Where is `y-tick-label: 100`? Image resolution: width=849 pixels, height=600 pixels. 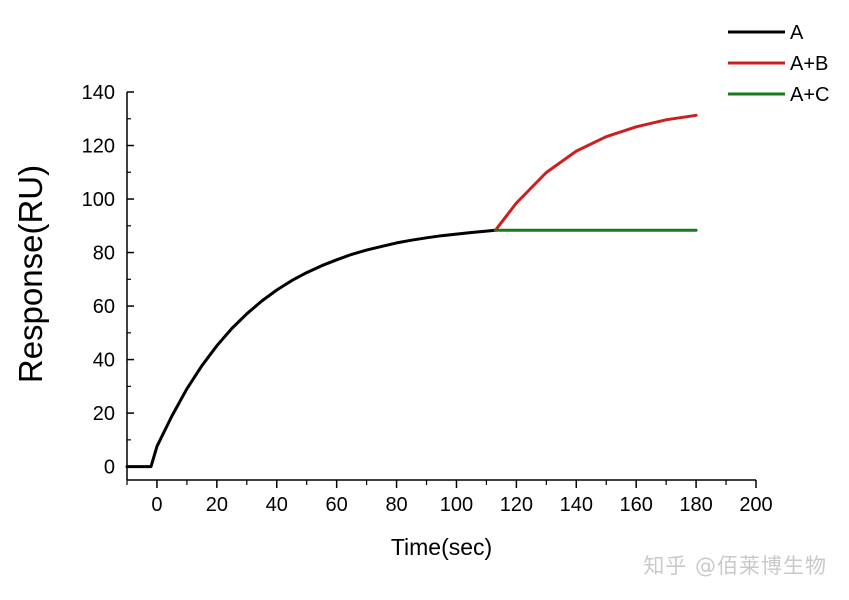
y-tick-label: 100 is located at coordinates (98, 200).